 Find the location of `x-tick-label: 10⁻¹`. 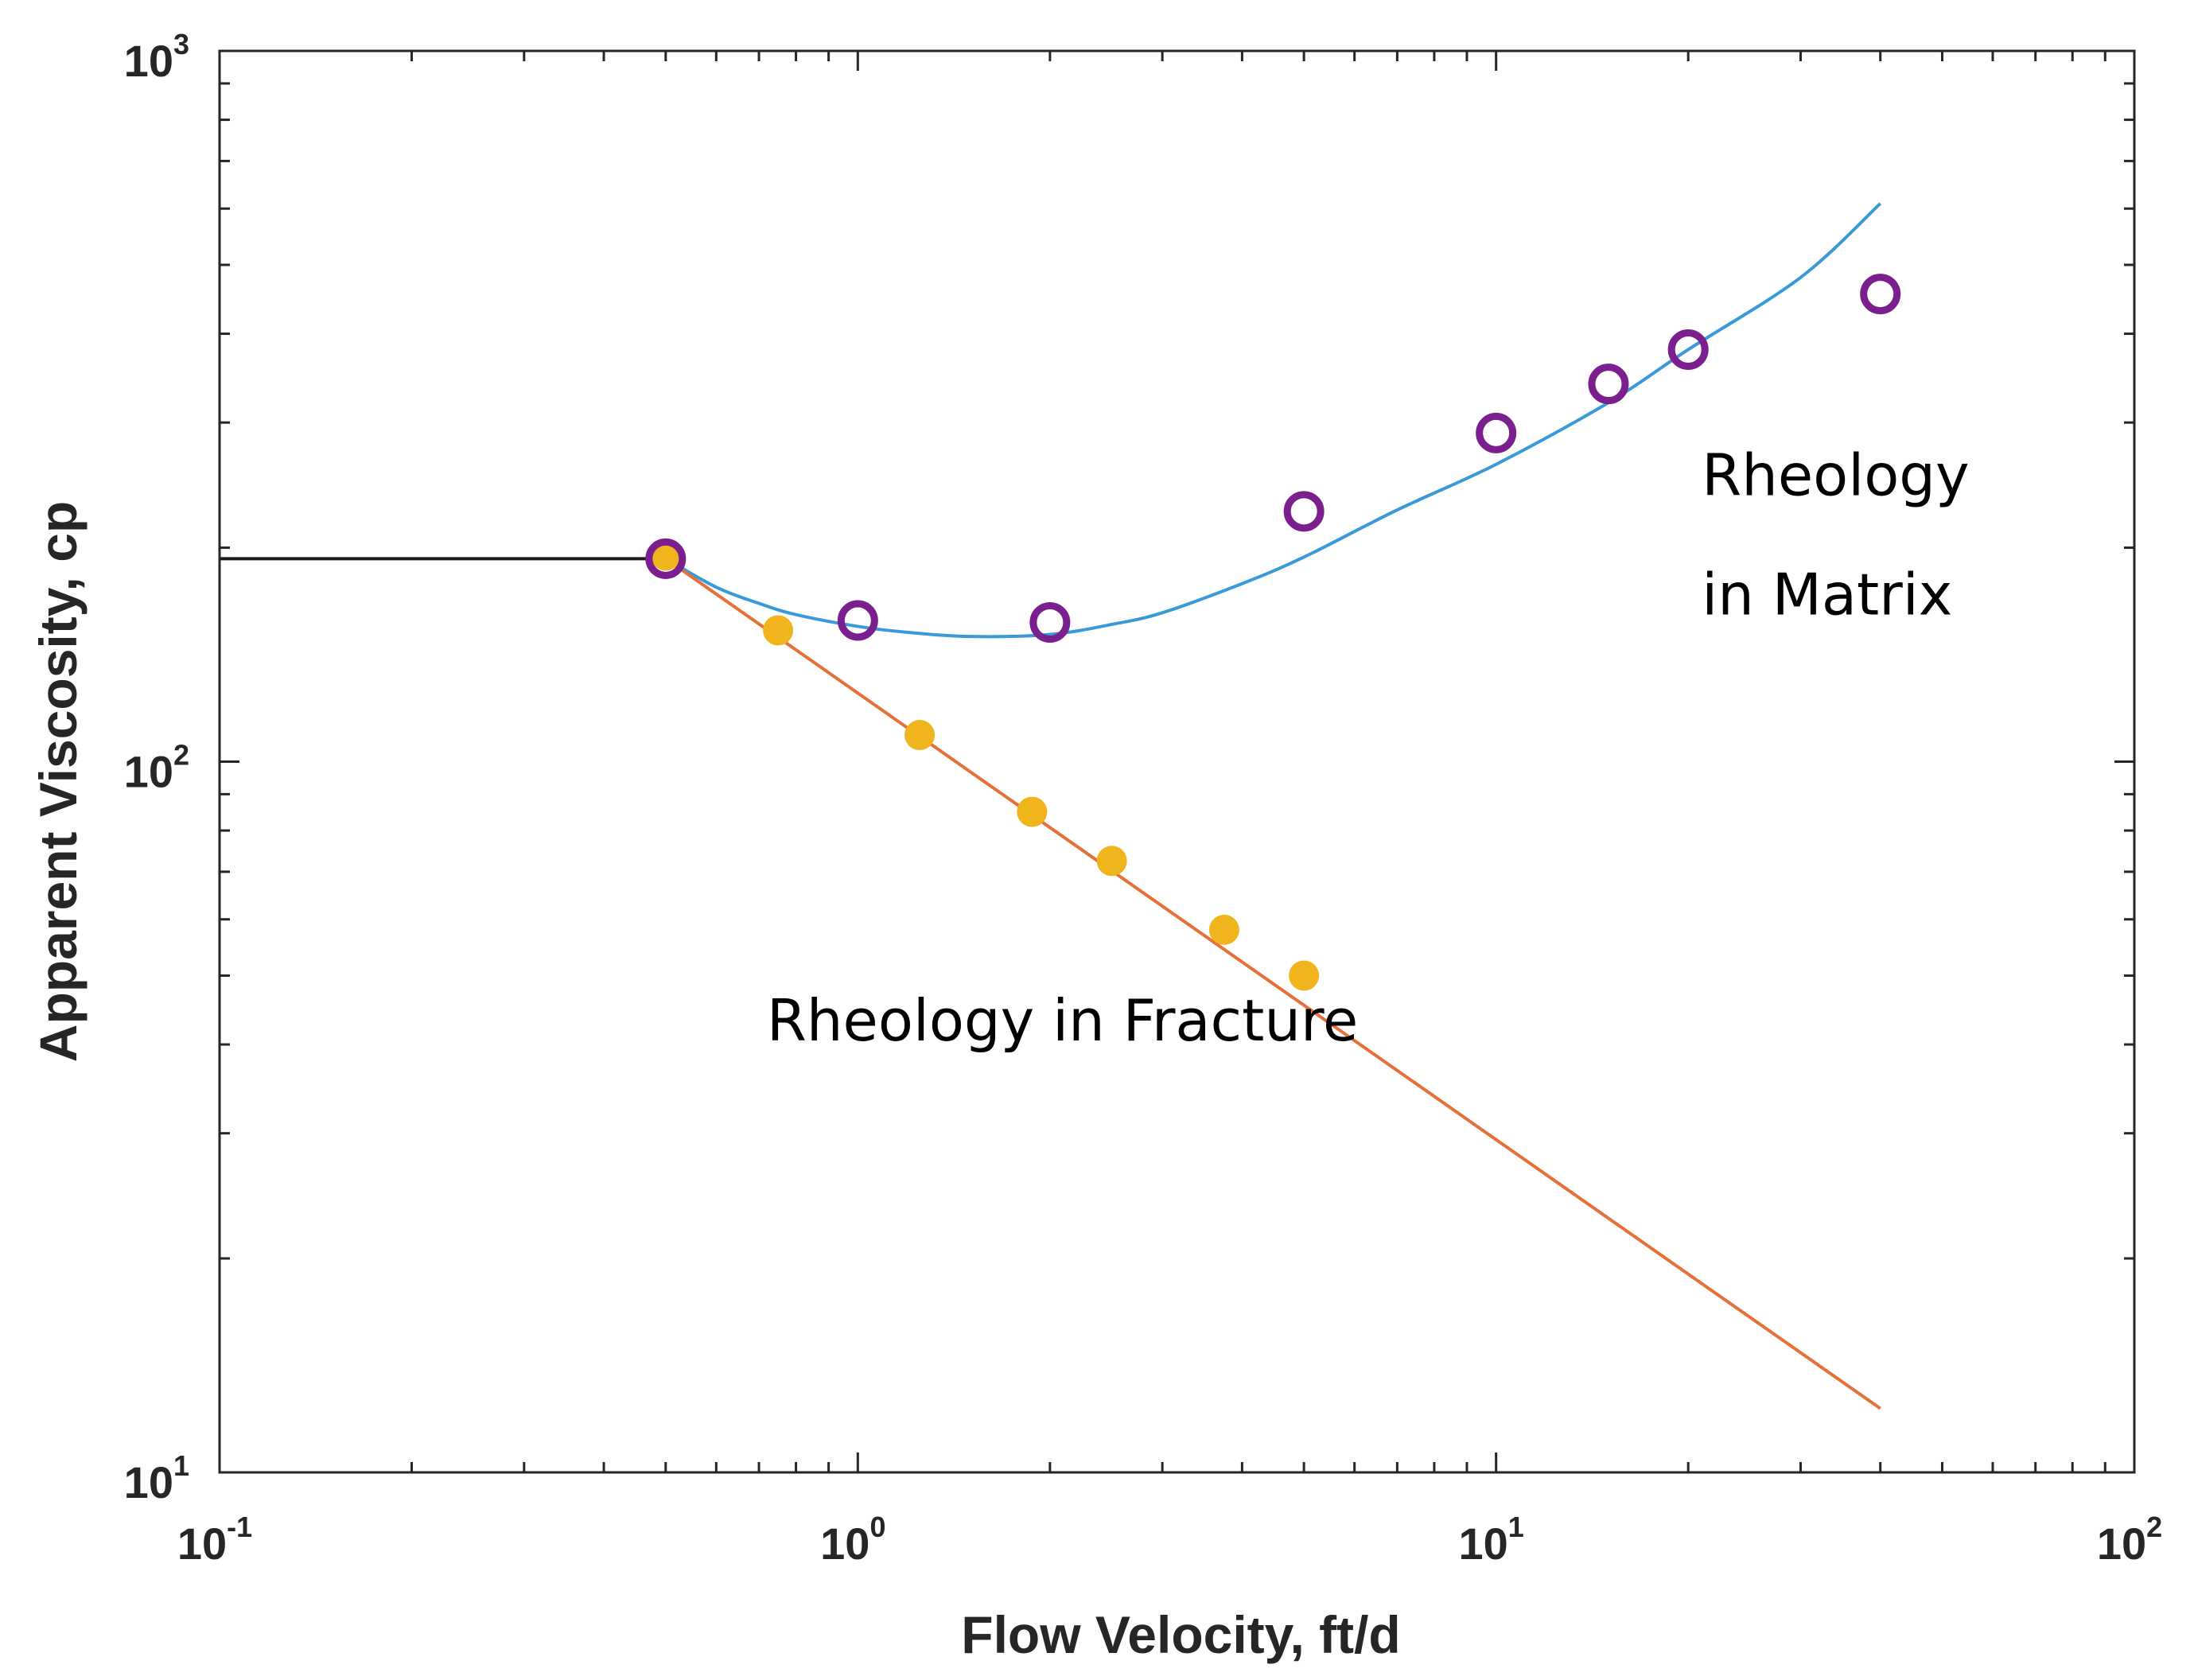

x-tick-label: 10⁻¹ is located at coordinates (214, 1540).